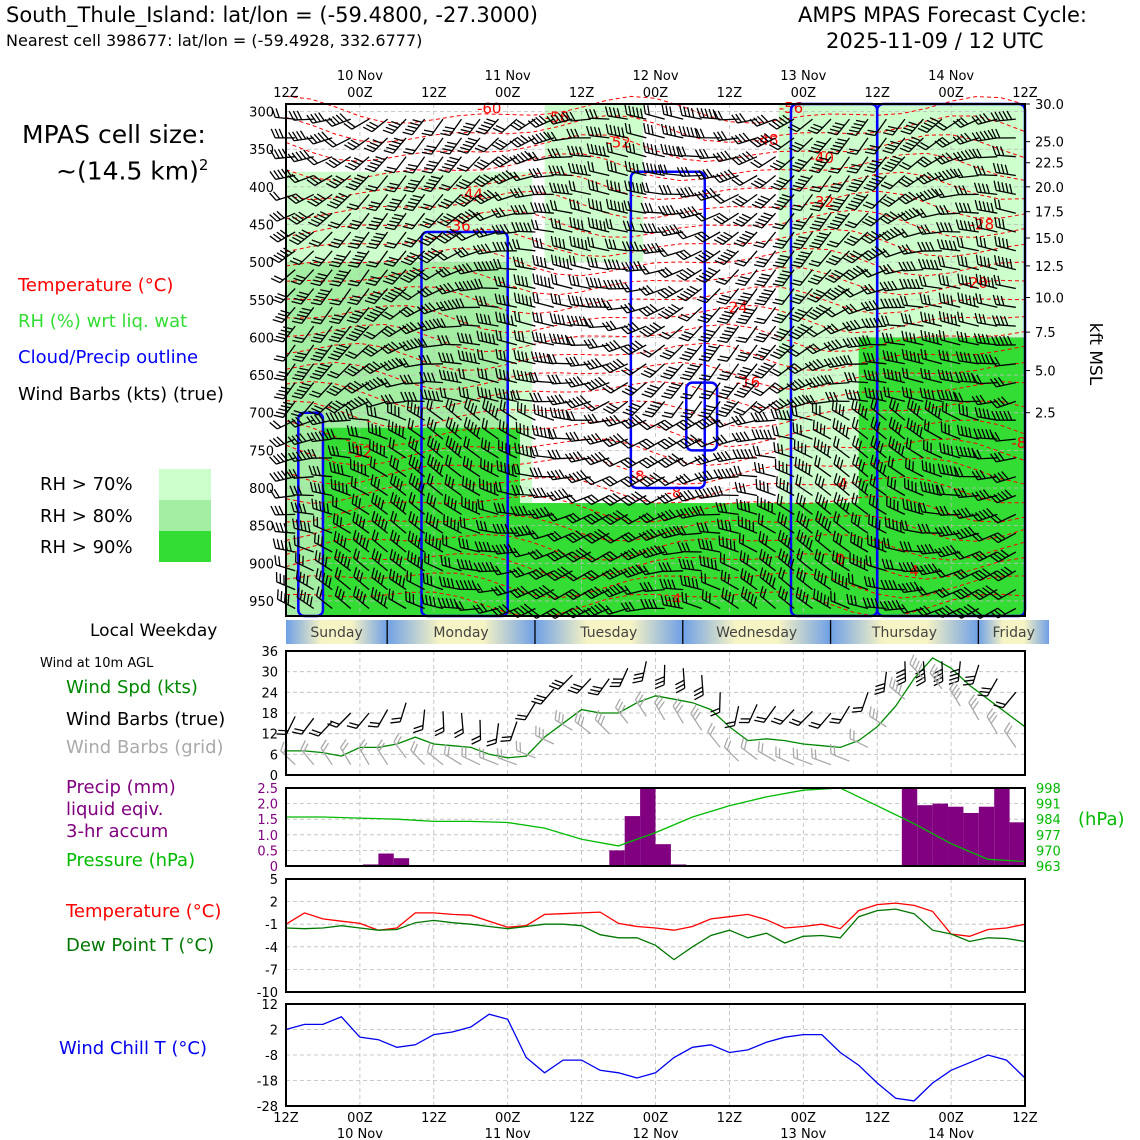 This screenshot has width=1140, height=1140. Describe the element at coordinates (560, 339) in the screenshot. I see `xsec-wind-barb-495-stroke` at that location.